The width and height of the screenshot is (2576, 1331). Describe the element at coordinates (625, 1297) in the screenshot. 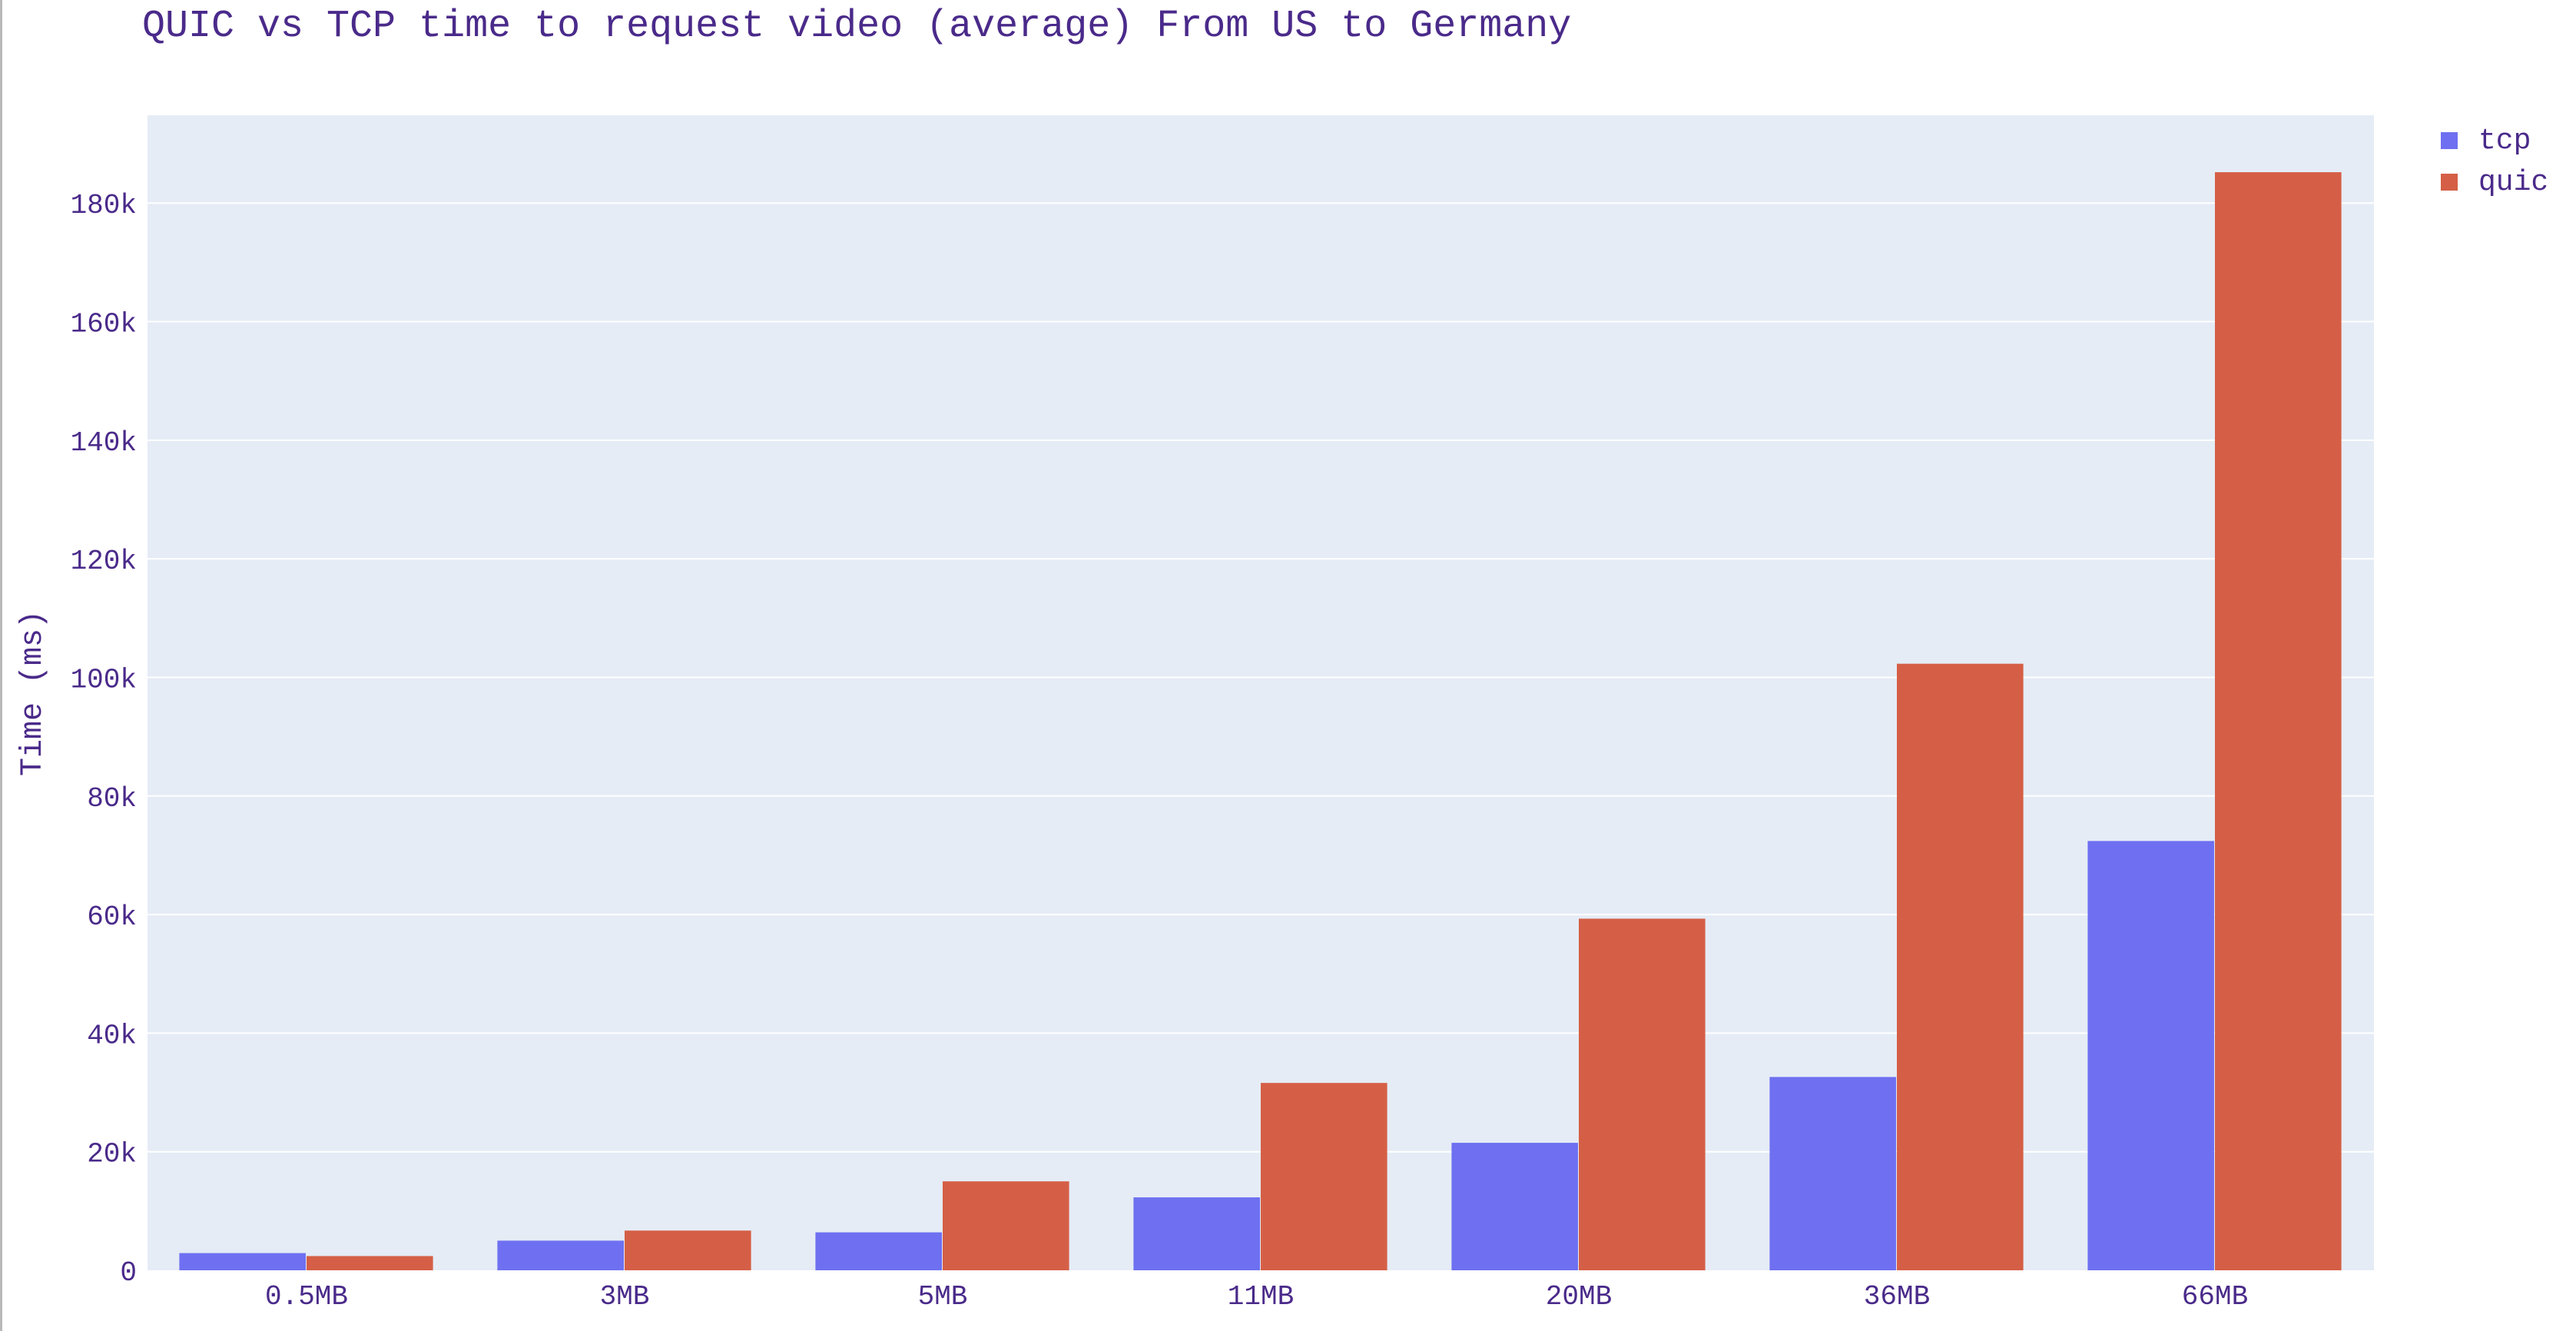

I see `x-tick-label: 3MB` at that location.